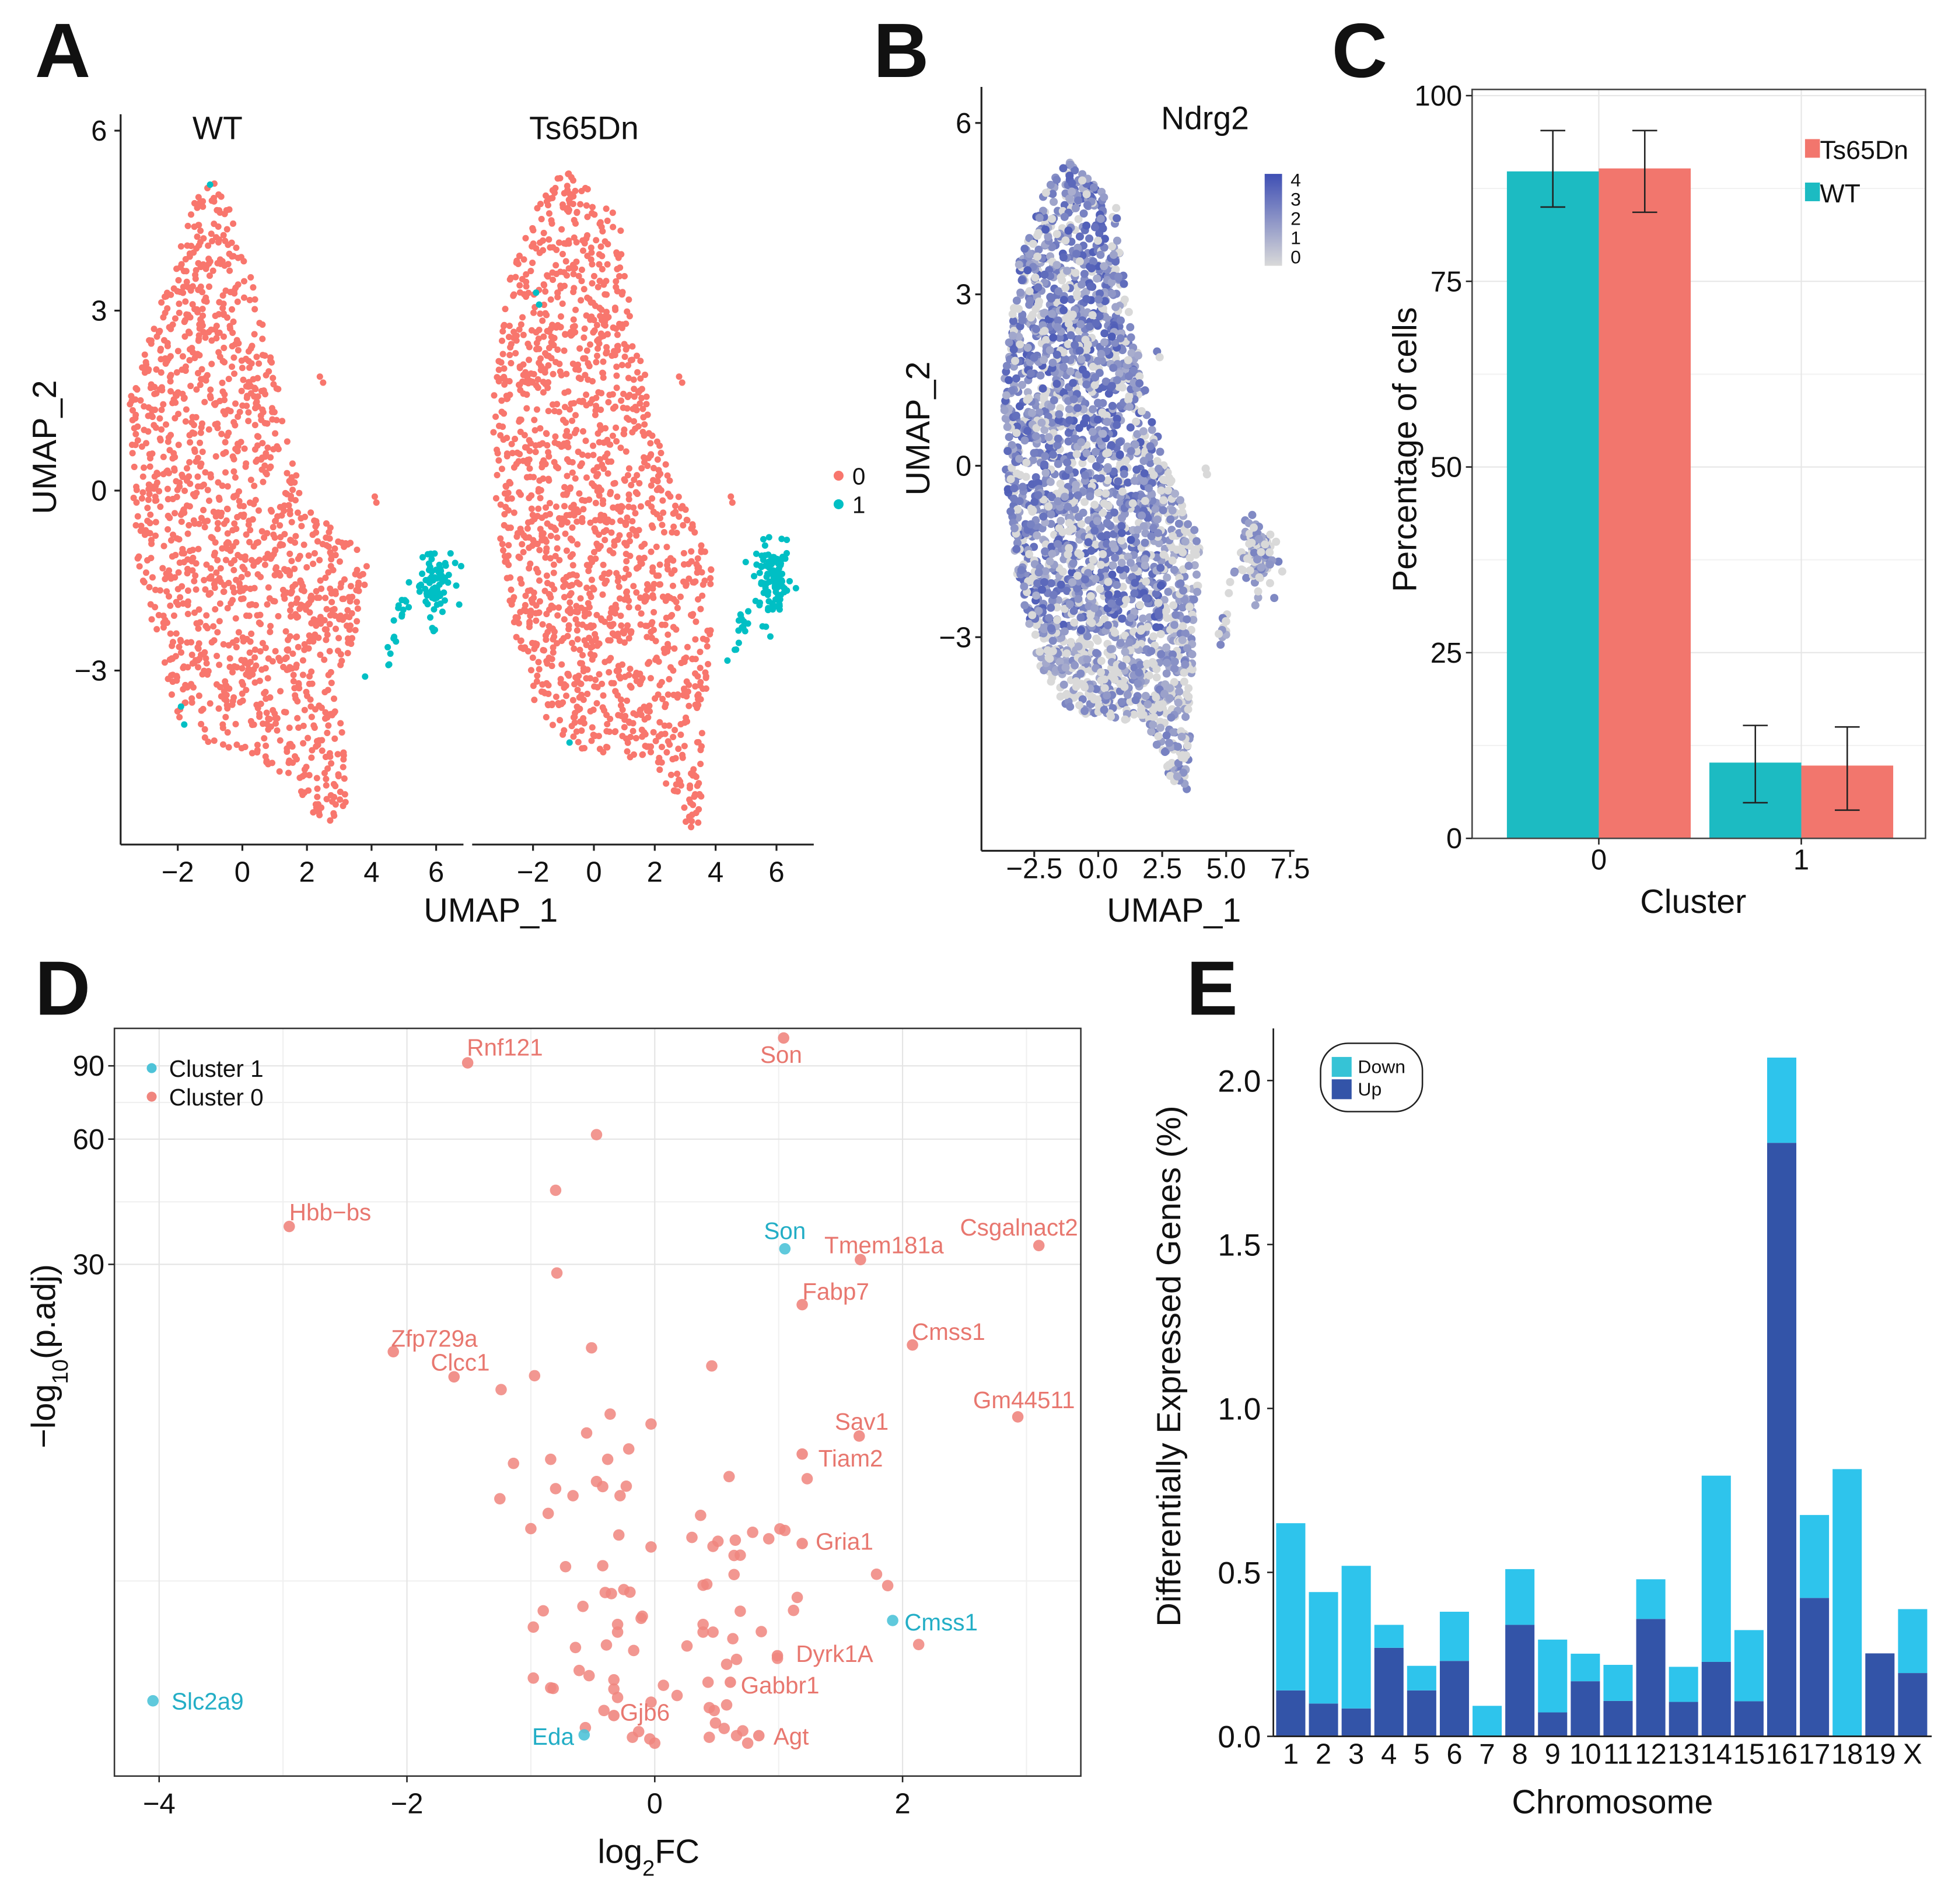 This screenshot has width=1948, height=1904. What do you see at coordinates (218, 128) in the screenshot?
I see `facet-title: WT` at bounding box center [218, 128].